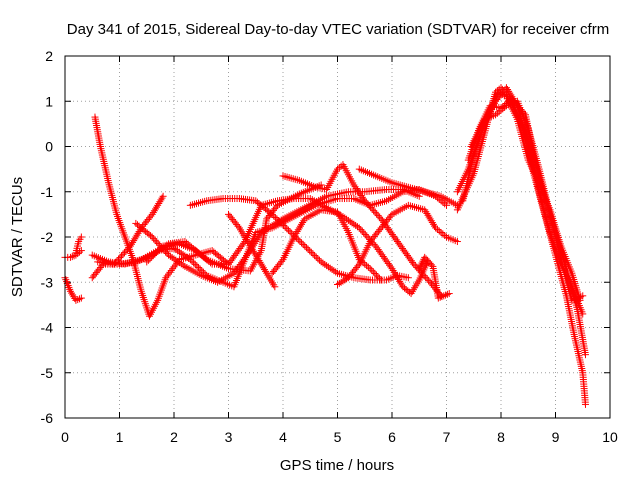 The image size is (640, 480). What do you see at coordinates (47, 328) in the screenshot?
I see `y-tick-label: -4` at bounding box center [47, 328].